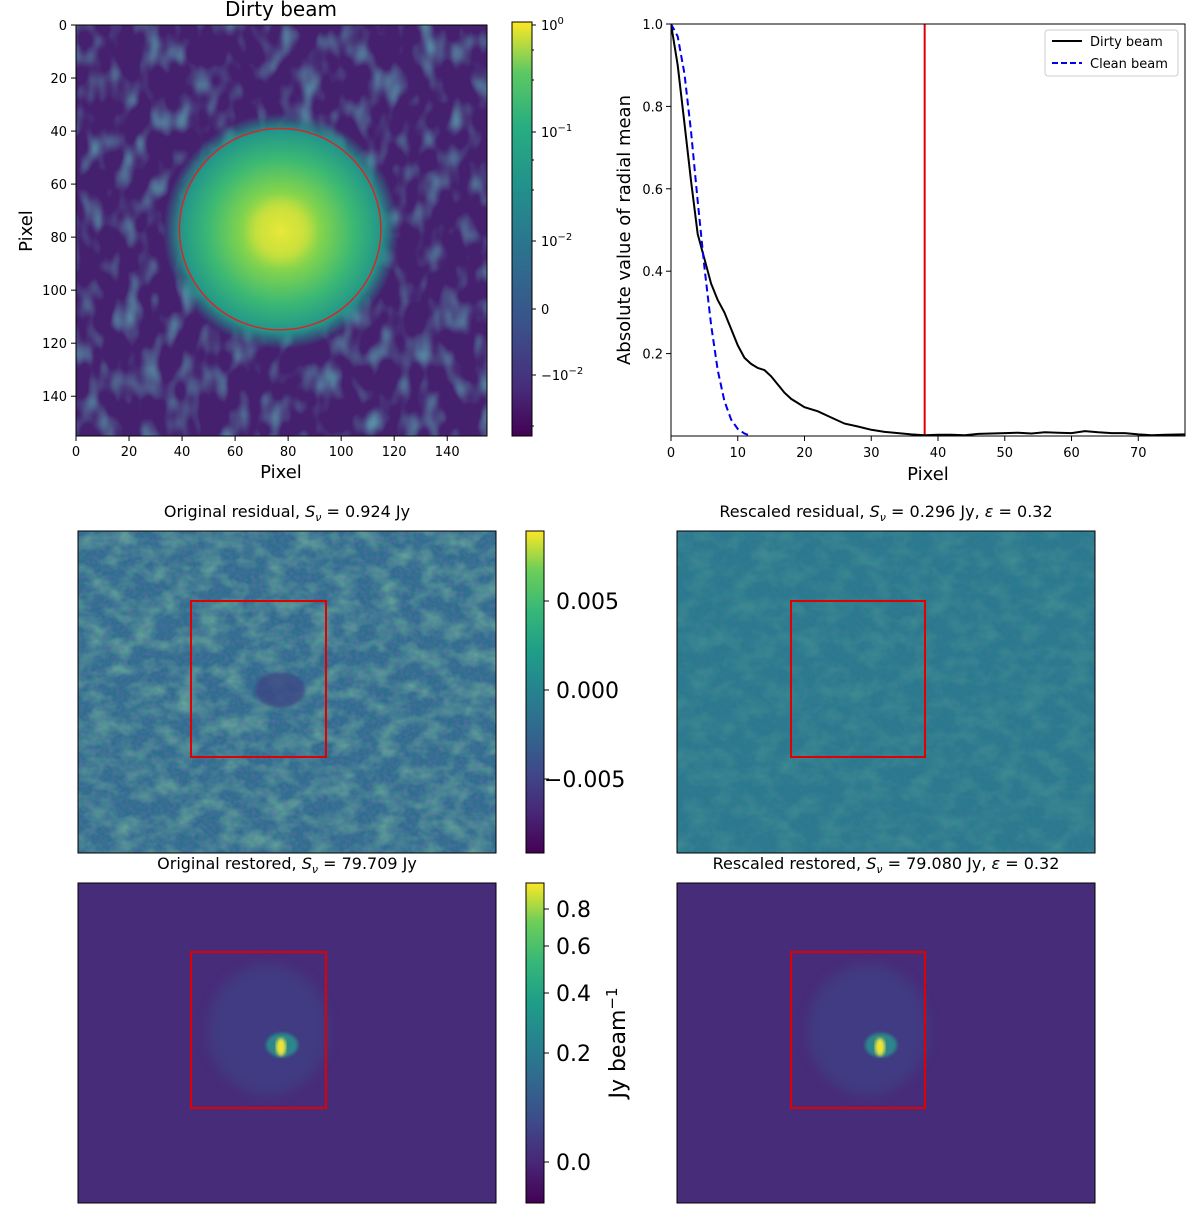 Image resolution: width=1200 pixels, height=1220 pixels. I want to click on original-restored-title: Original restored, Sν = 79.709 Jy, so click(287, 865).